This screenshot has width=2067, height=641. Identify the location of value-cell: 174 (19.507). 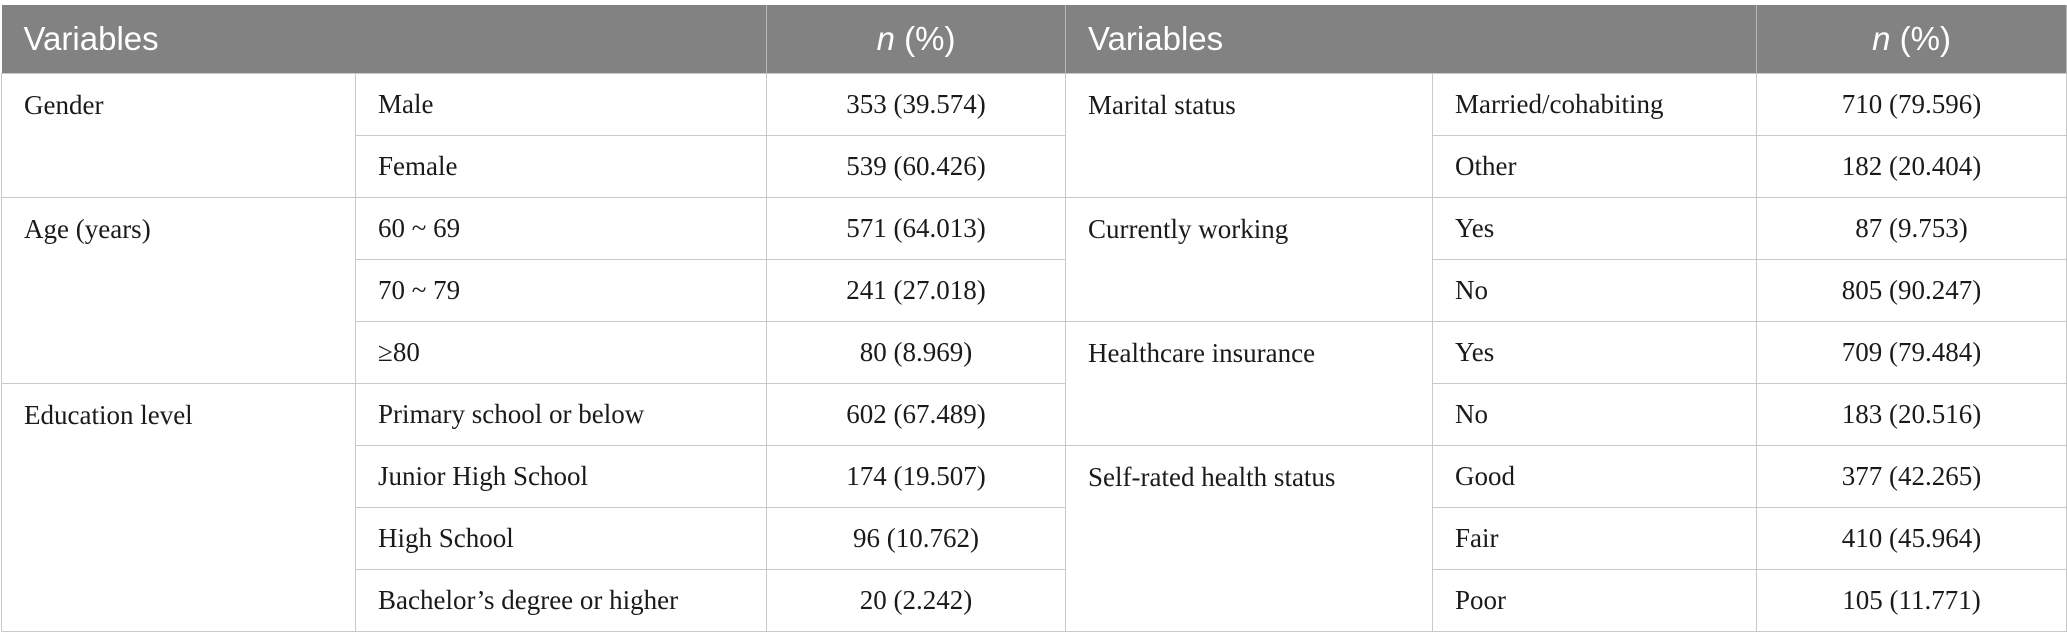
(916, 476).